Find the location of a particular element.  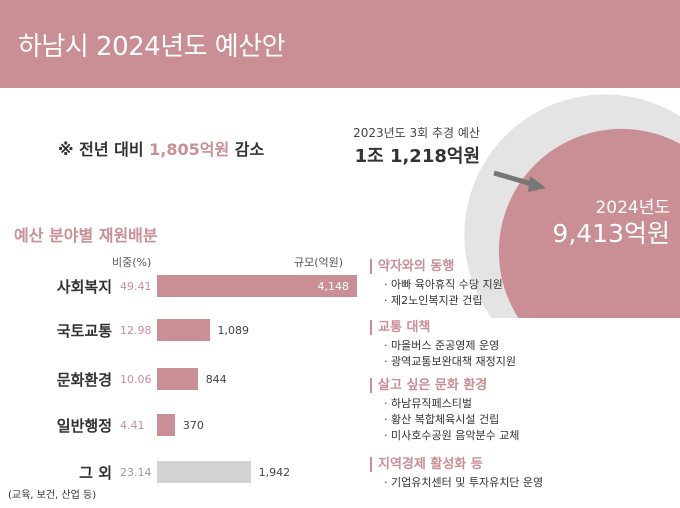

ratio-label: 12.98 is located at coordinates (136, 330).